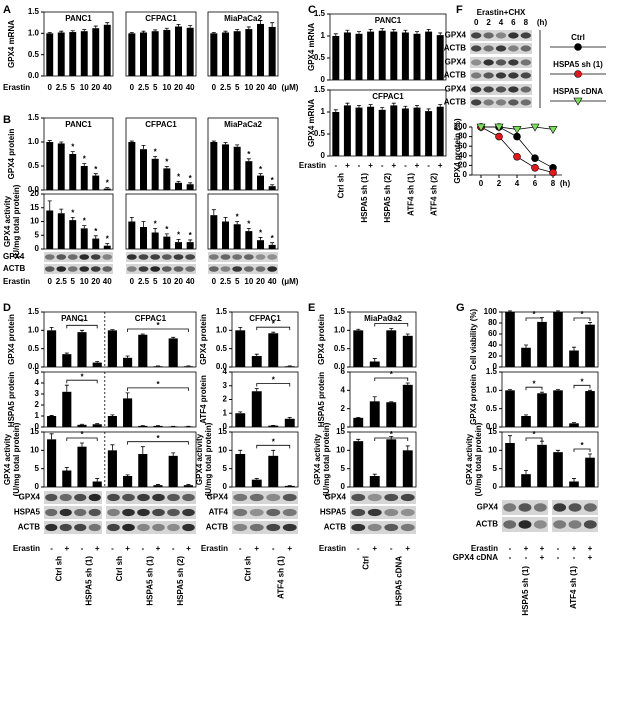 Image resolution: width=617 pixels, height=710 pixels. What do you see at coordinates (311, 308) in the screenshot?
I see `panel-label: E` at bounding box center [311, 308].